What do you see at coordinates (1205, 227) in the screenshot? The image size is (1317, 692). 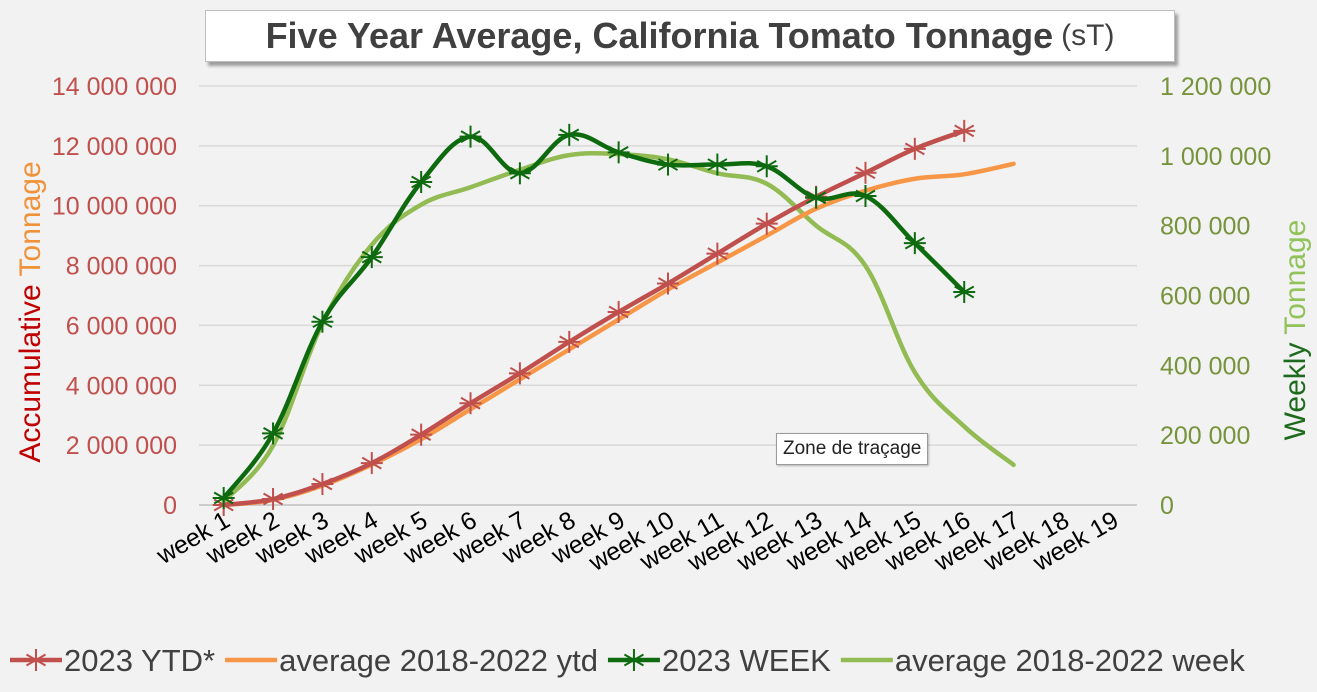 I see `right-tick-label: 800 000` at bounding box center [1205, 227].